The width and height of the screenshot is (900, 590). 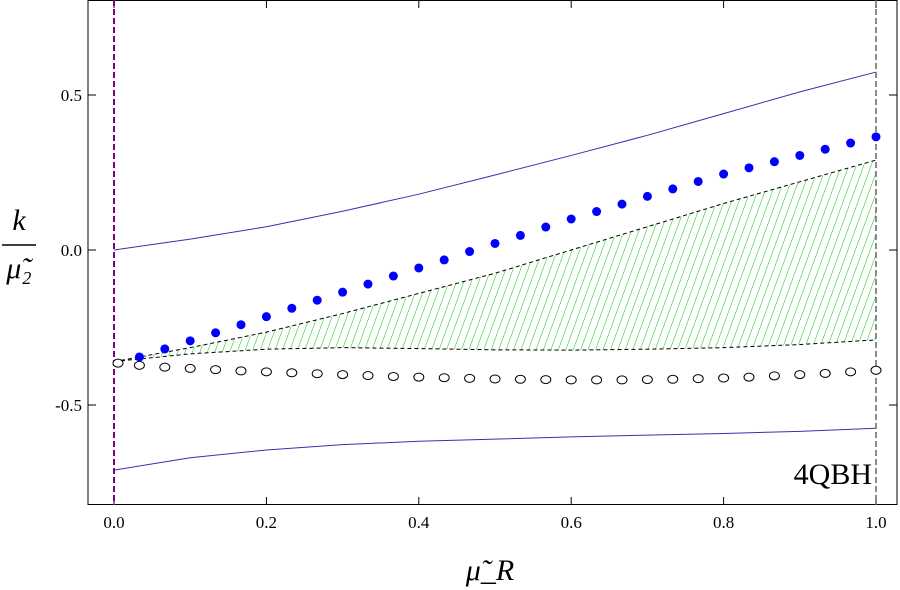 I want to click on x-tick-label: 1.0, so click(x=875, y=522).